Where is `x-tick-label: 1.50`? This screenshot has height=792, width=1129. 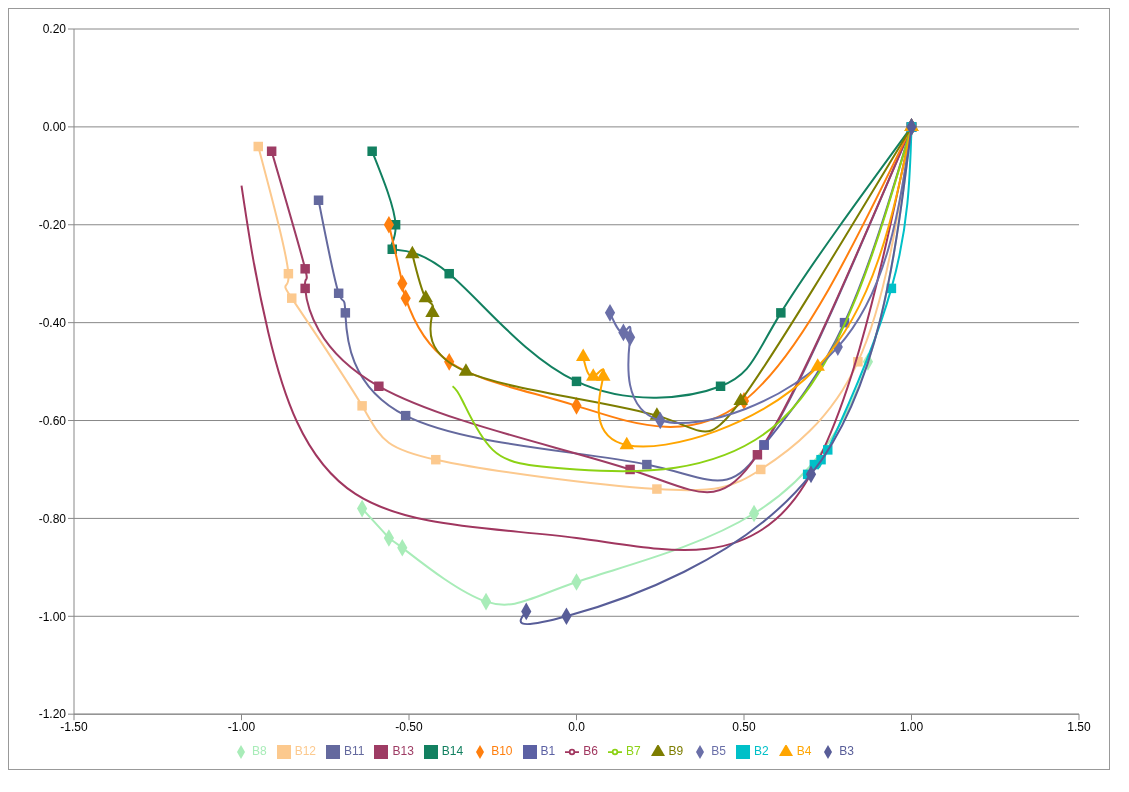 x-tick-label: 1.50 is located at coordinates (1079, 726).